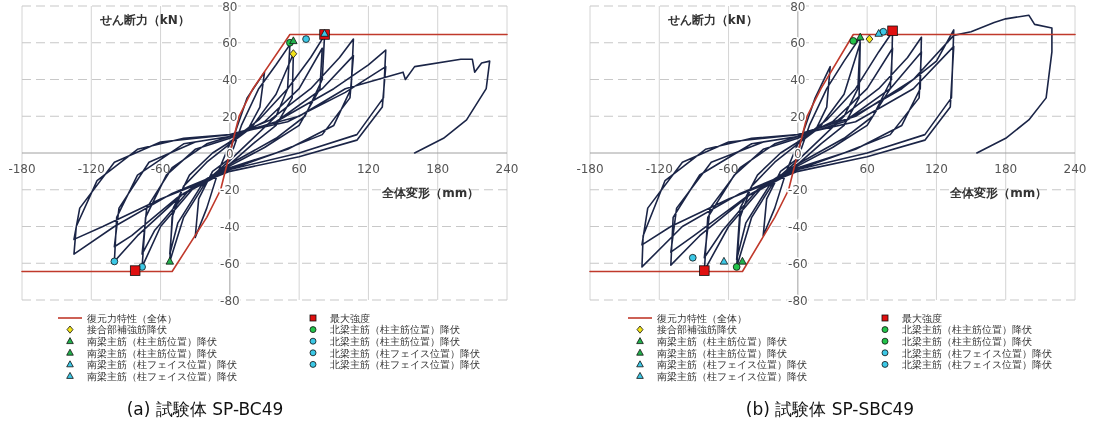 Image resolution: width=1096 pixels, height=427 pixels. What do you see at coordinates (205, 409) in the screenshot?
I see `text: (a) 試験体 SP-BC49` at bounding box center [205, 409].